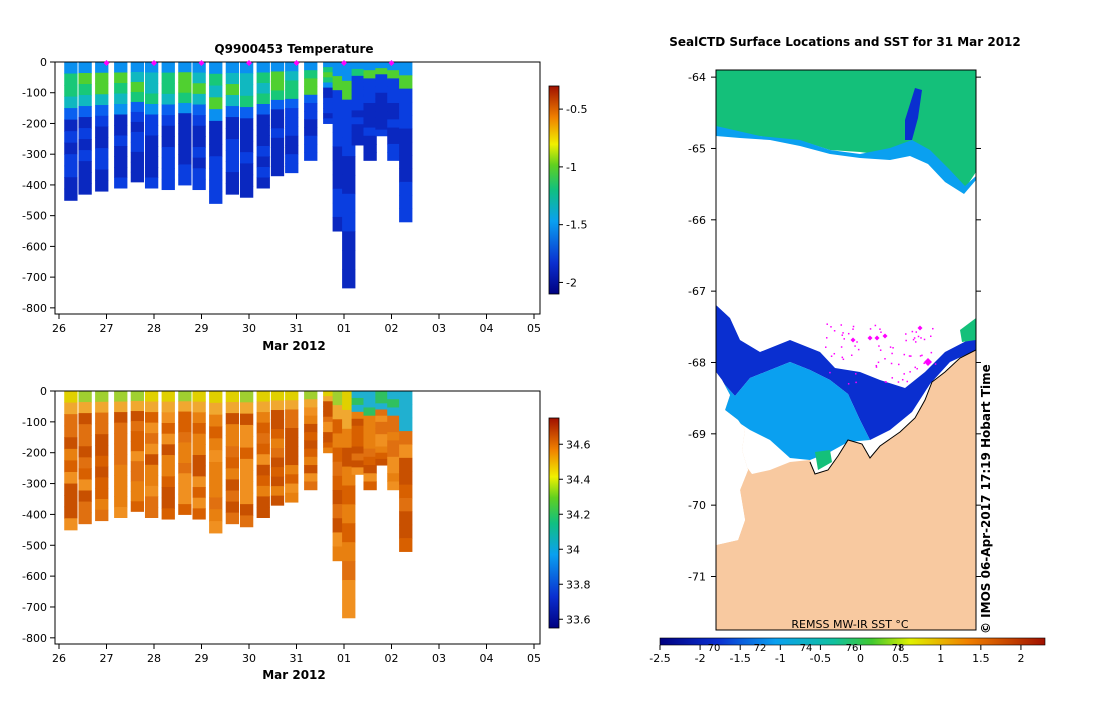 This screenshot has height=704, width=1099. Describe the element at coordinates (968, 330) in the screenshot. I see `sst-coastal-green-patch` at that location.